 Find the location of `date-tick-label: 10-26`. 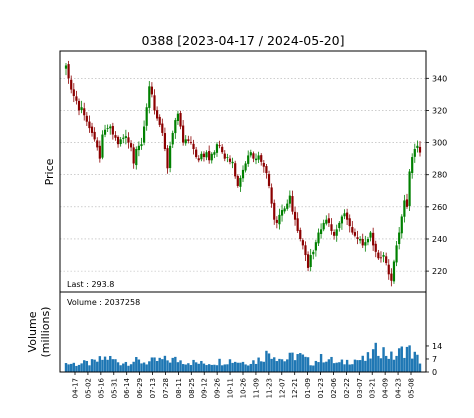

date-tick-label: 10-26 is located at coordinates (244, 387).